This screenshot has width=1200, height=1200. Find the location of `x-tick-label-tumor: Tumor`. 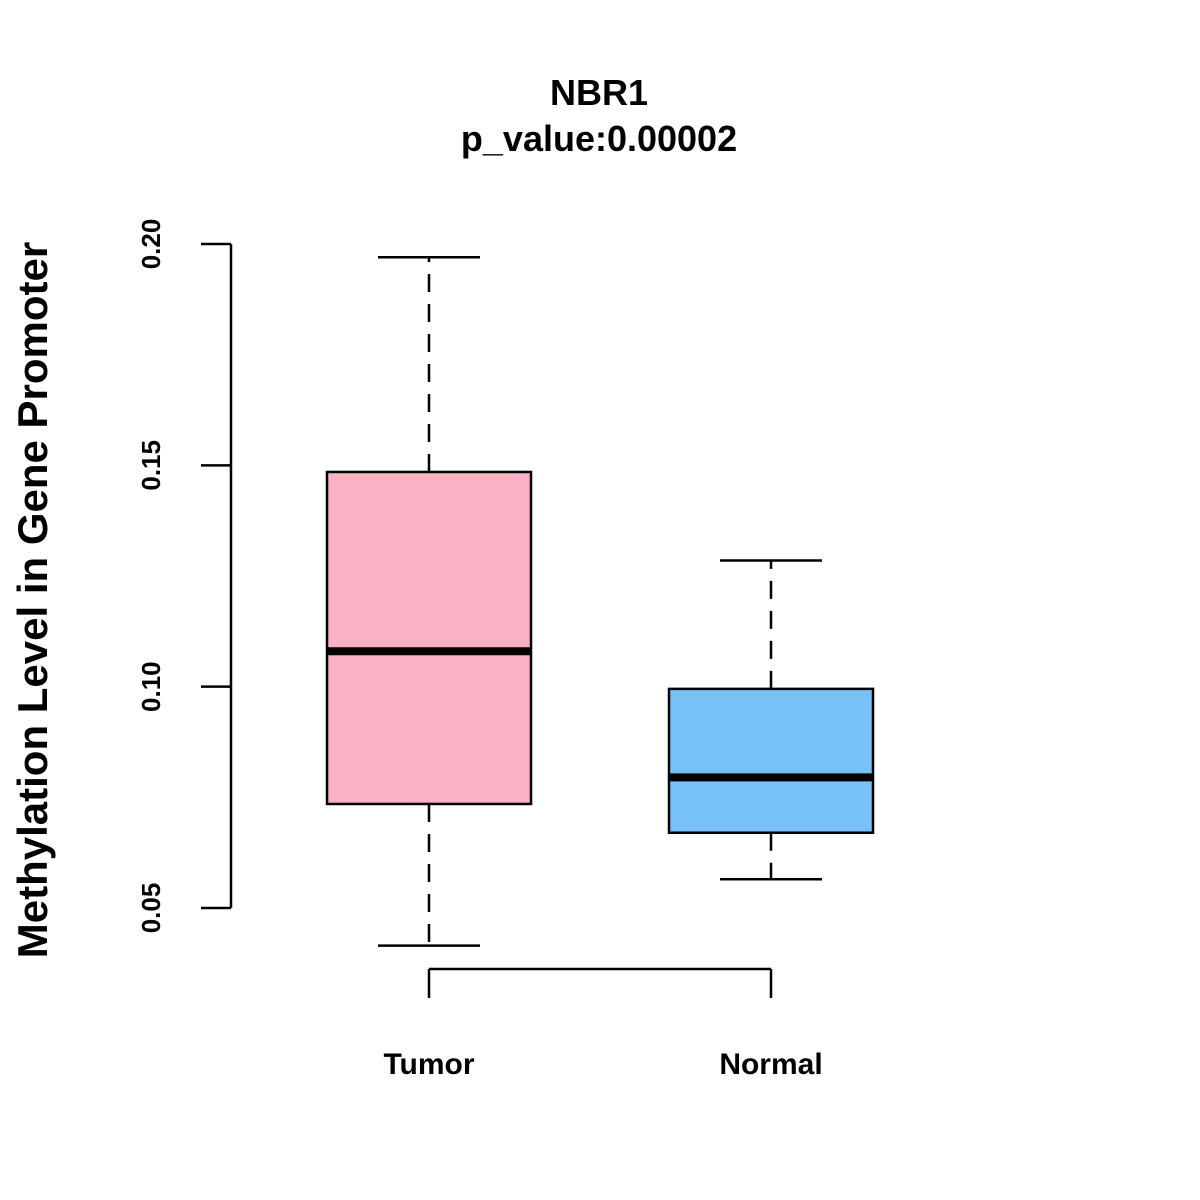

x-tick-label-tumor: Tumor is located at coordinates (428, 1064).